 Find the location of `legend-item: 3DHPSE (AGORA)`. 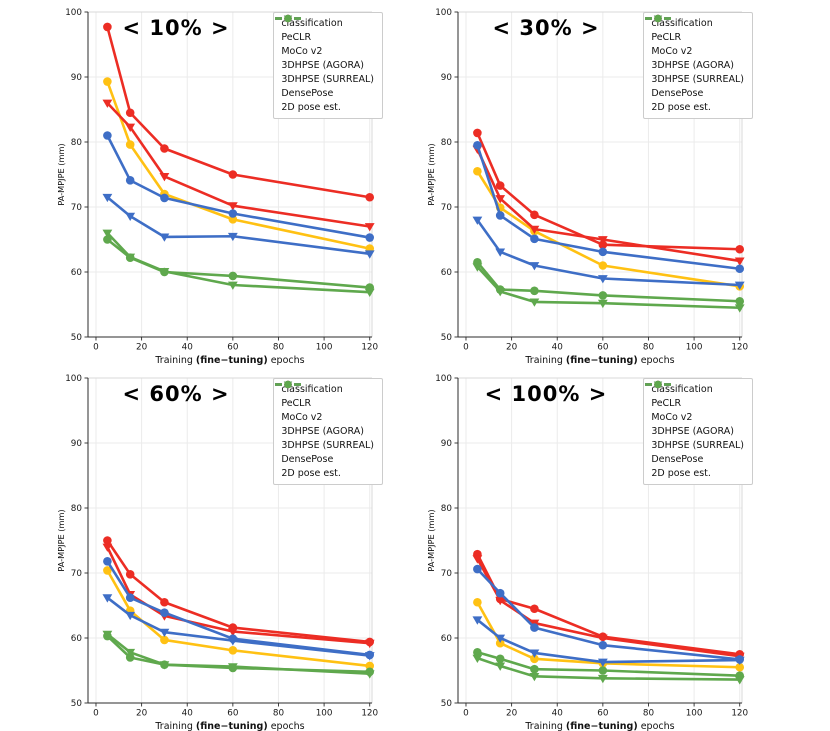

legend-item: 3DHPSE (AGORA) is located at coordinates (324, 43).